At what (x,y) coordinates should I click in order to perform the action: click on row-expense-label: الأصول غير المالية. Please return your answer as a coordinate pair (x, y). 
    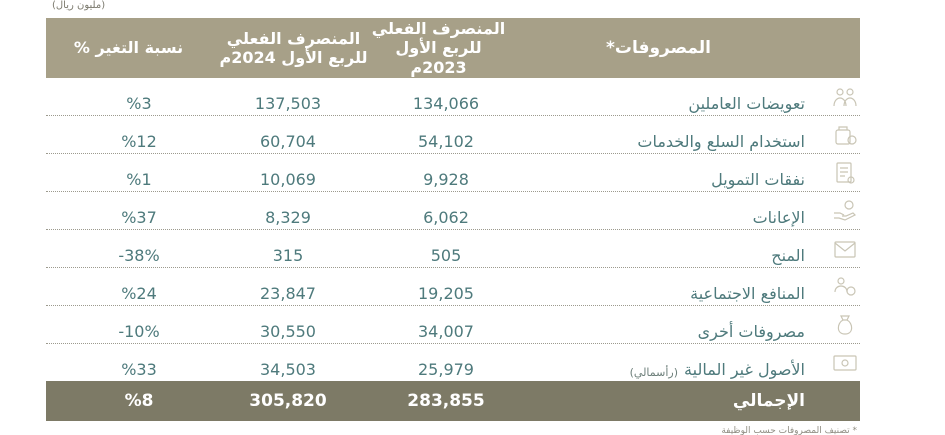
    Looking at the image, I should click on (744, 369).